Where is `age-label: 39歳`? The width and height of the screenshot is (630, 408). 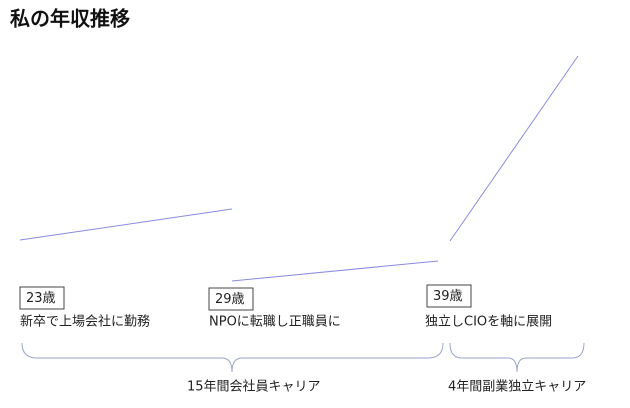
age-label: 39歳 is located at coordinates (448, 296).